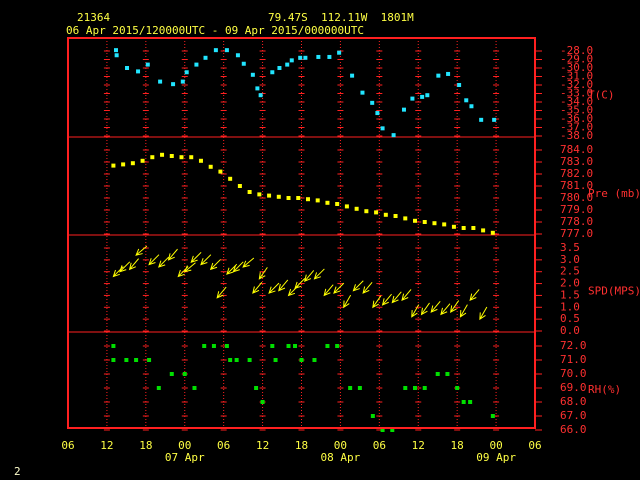 This screenshot has width=640, height=480. What do you see at coordinates (570, 306) in the screenshot?
I see `y-tick-label: 1.0` at bounding box center [570, 306].